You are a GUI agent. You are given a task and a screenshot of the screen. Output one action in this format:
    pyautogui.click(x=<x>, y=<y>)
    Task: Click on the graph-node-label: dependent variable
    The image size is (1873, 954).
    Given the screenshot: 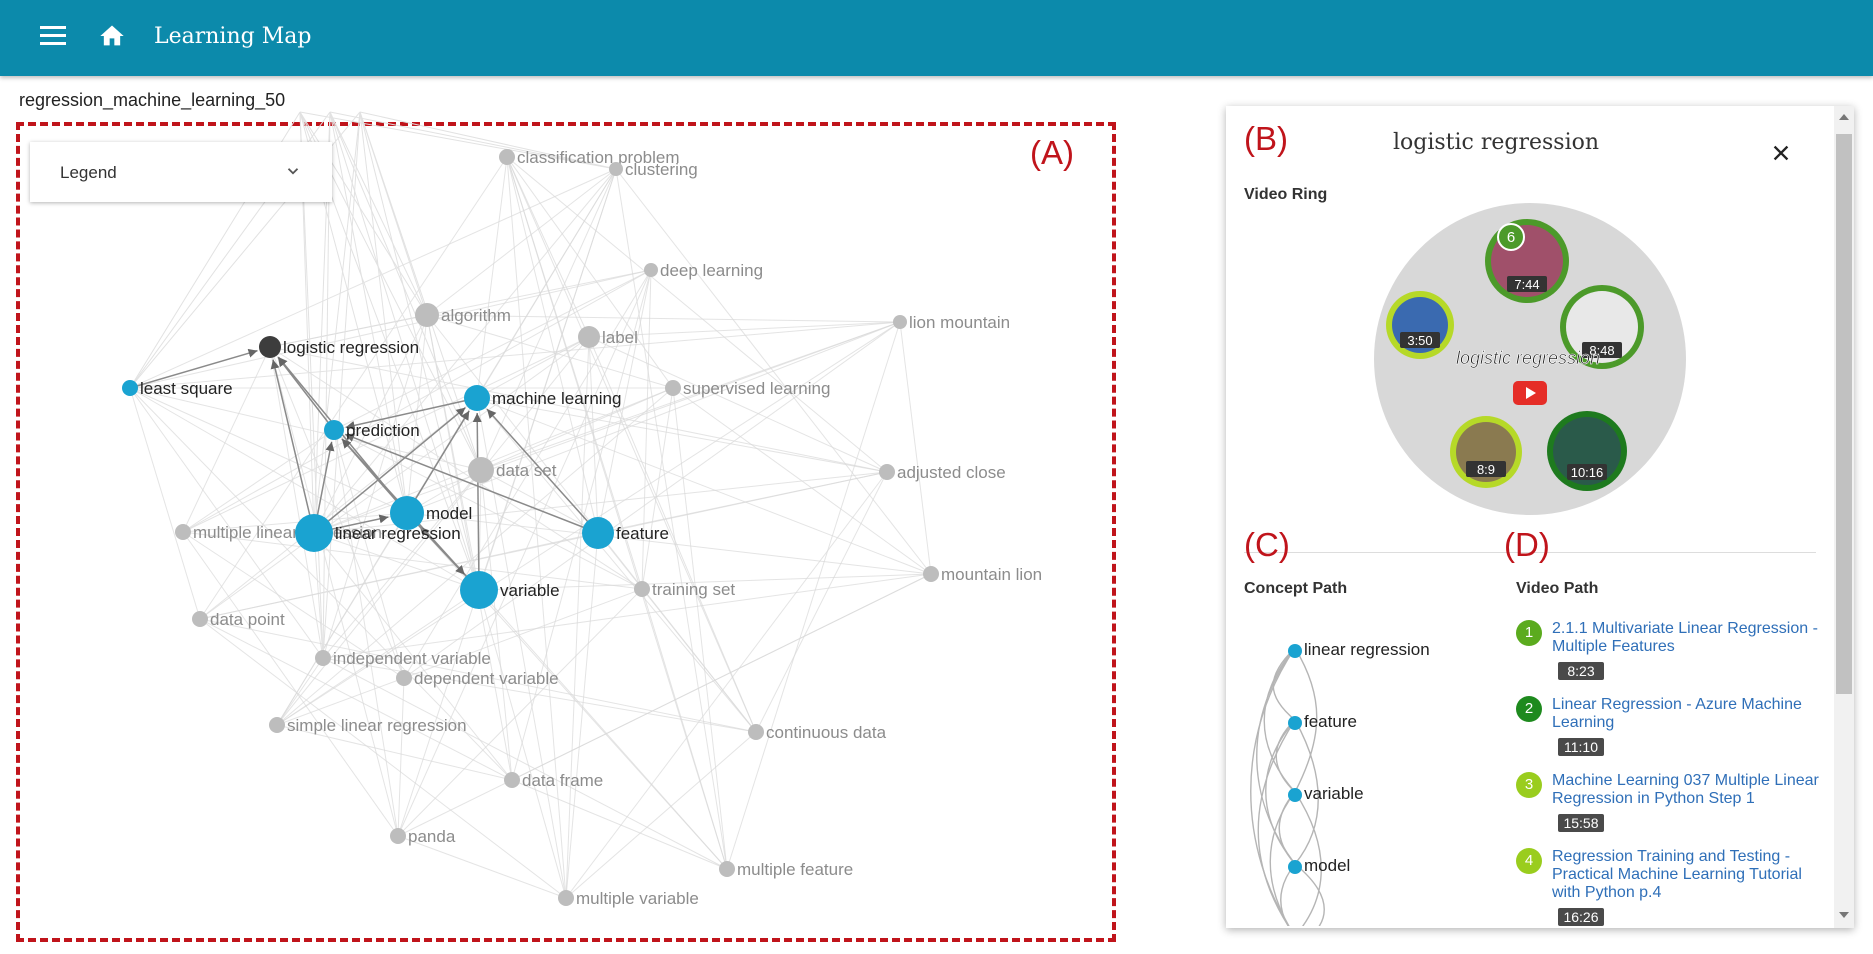 What is the action you would take?
    pyautogui.click(x=486, y=678)
    